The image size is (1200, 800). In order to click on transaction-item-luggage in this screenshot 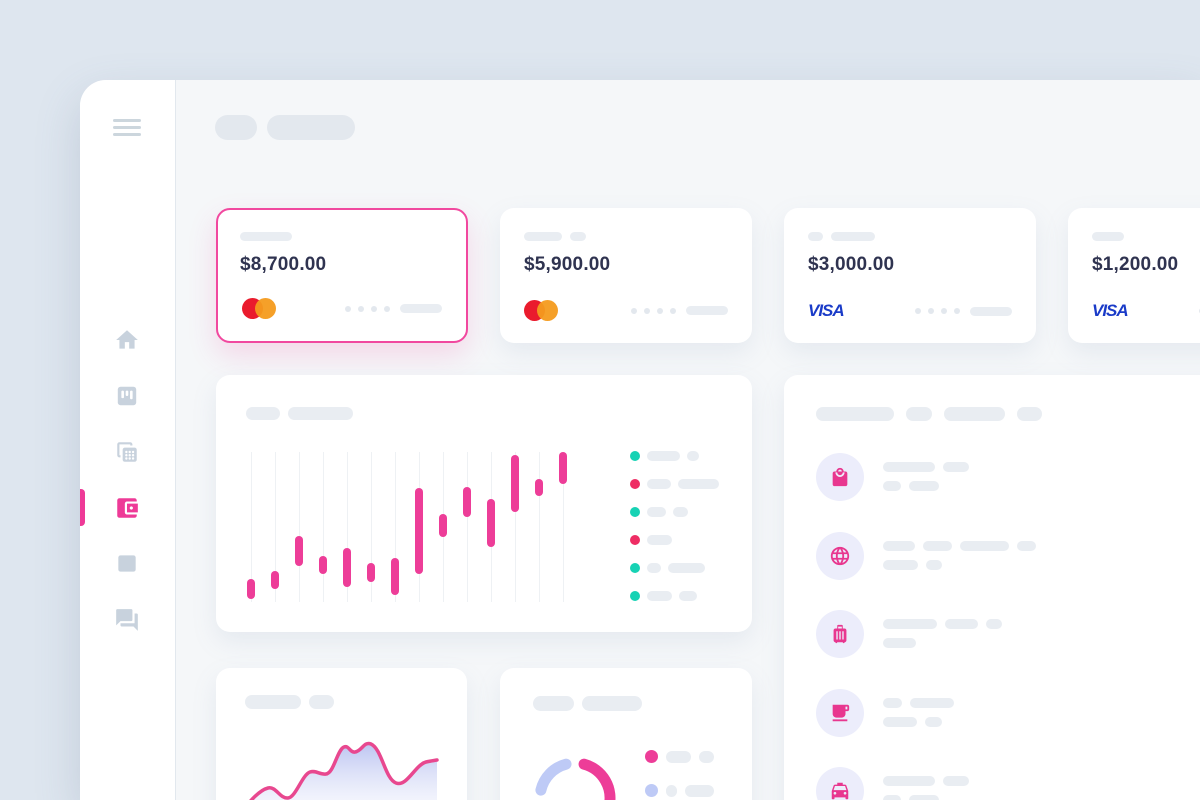, I will do `click(1008, 634)`.